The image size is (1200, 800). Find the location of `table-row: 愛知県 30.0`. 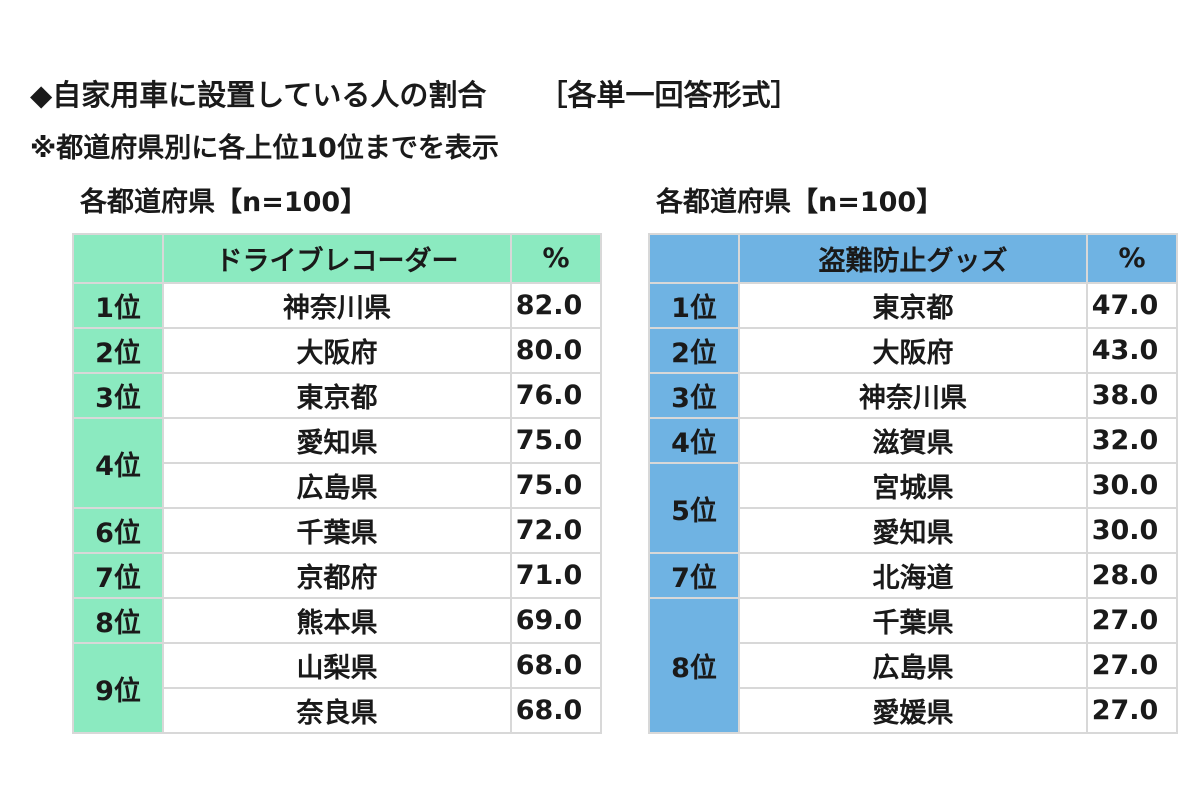

table-row: 愛知県 30.0 is located at coordinates (913, 530).